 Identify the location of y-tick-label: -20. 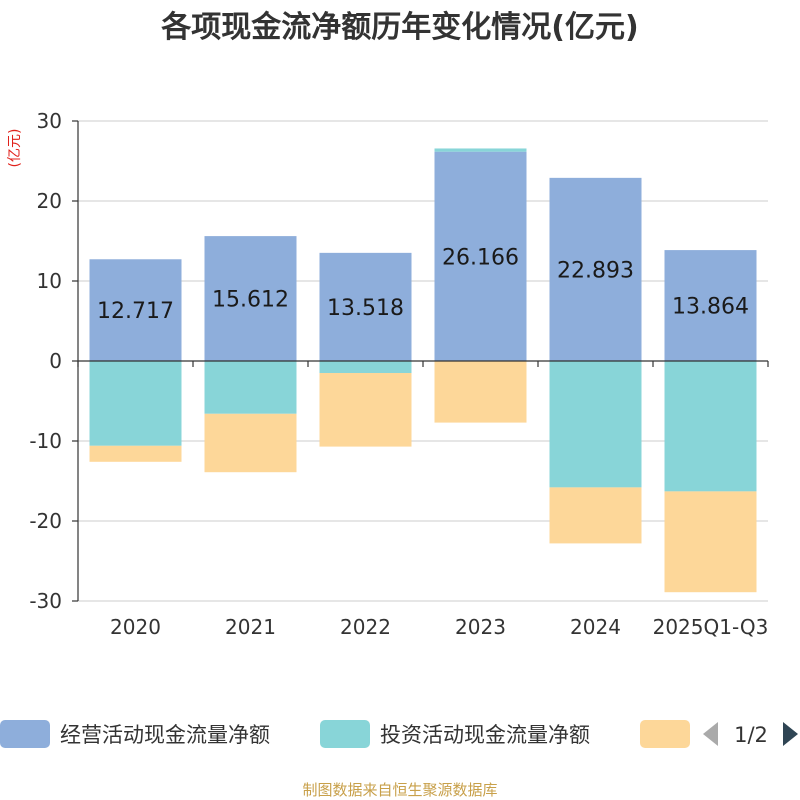
(45, 521).